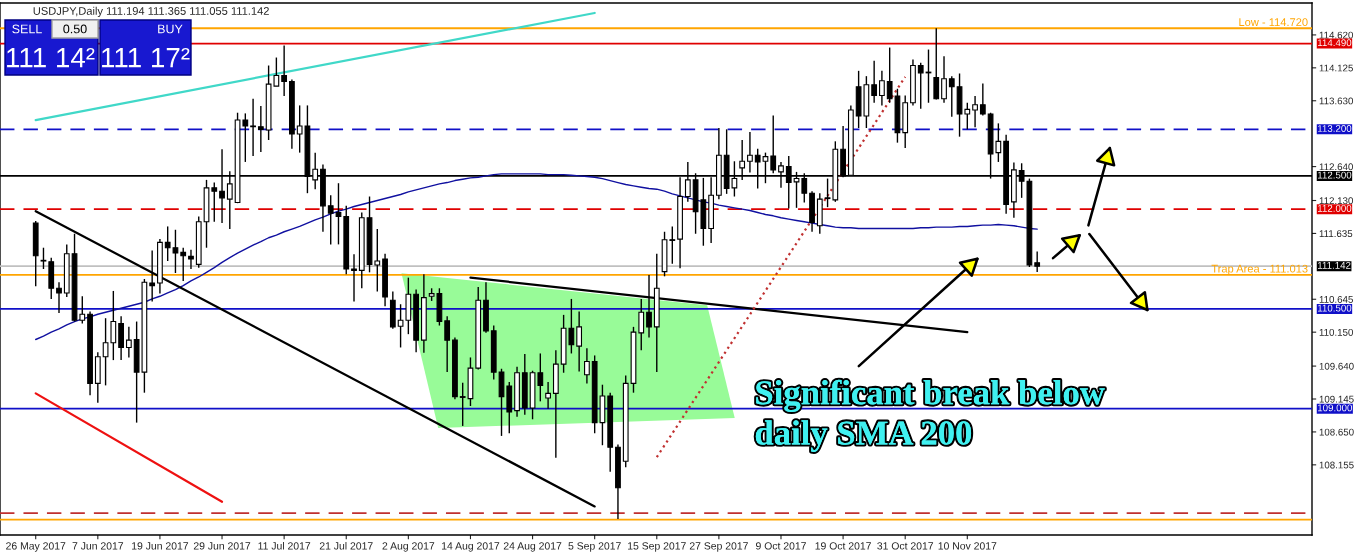 This screenshot has width=1358, height=554. I want to click on x-tick-label: 2 Aug 2017, so click(408, 547).